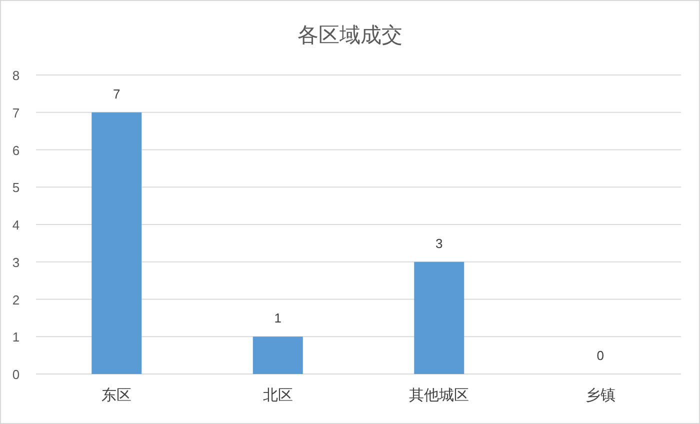  Describe the element at coordinates (16, 300) in the screenshot. I see `y-tick-label: 2` at that location.